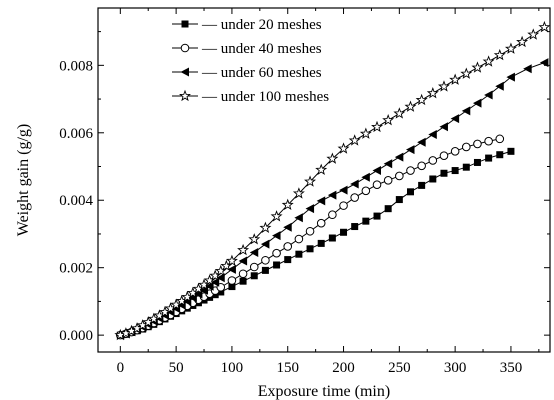 The height and width of the screenshot is (400, 554). I want to click on legend-marker, so click(184, 72).